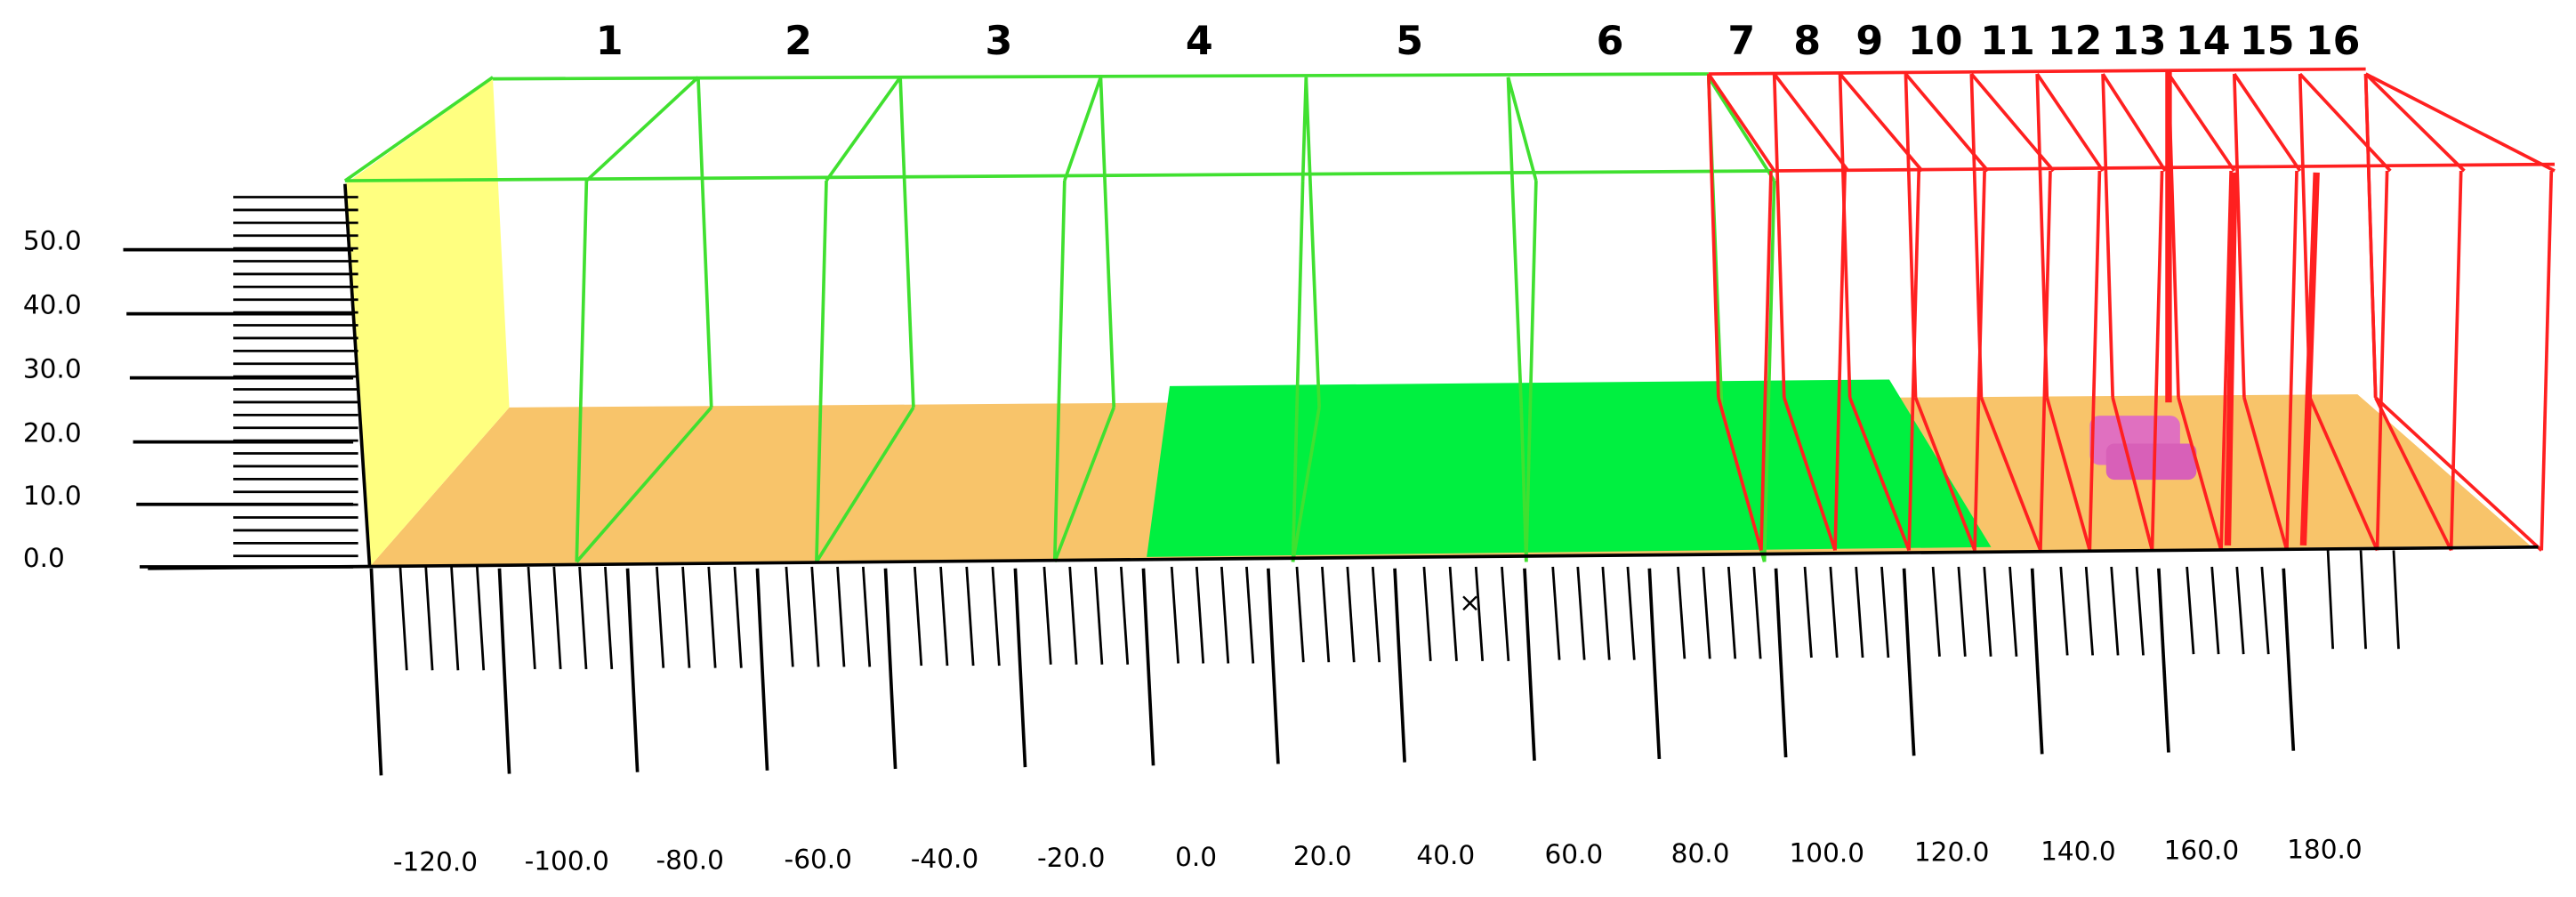 The width and height of the screenshot is (2576, 897). Describe the element at coordinates (2075, 41) in the screenshot. I see `bay-label: 12` at that location.